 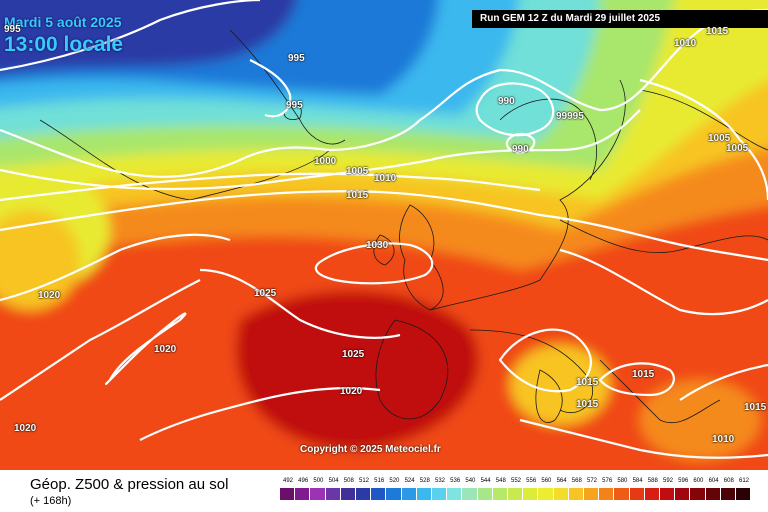 I want to click on scale-label: 584, so click(x=637, y=481).